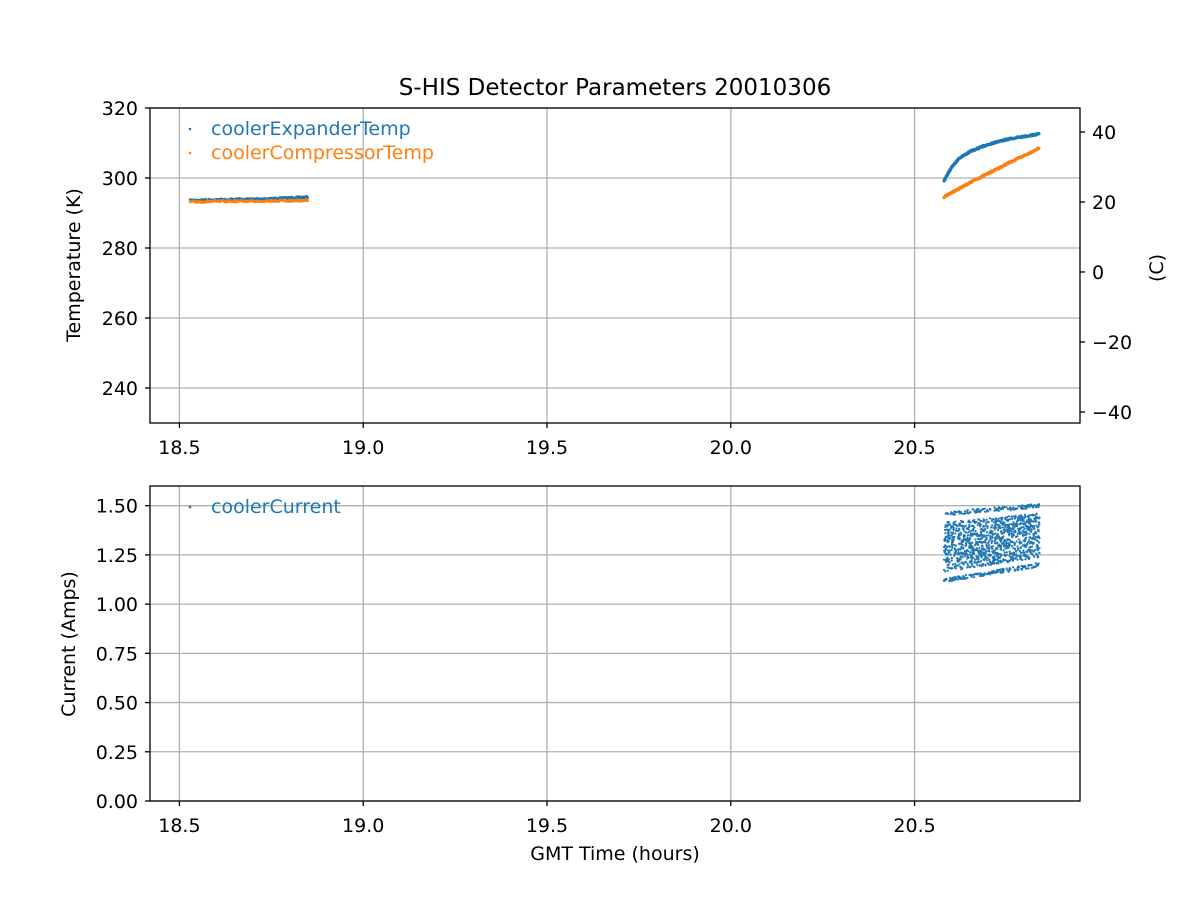 Image resolution: width=1200 pixels, height=900 pixels. Describe the element at coordinates (547, 448) in the screenshot. I see `temperature-x-tick-label: 19.5` at that location.